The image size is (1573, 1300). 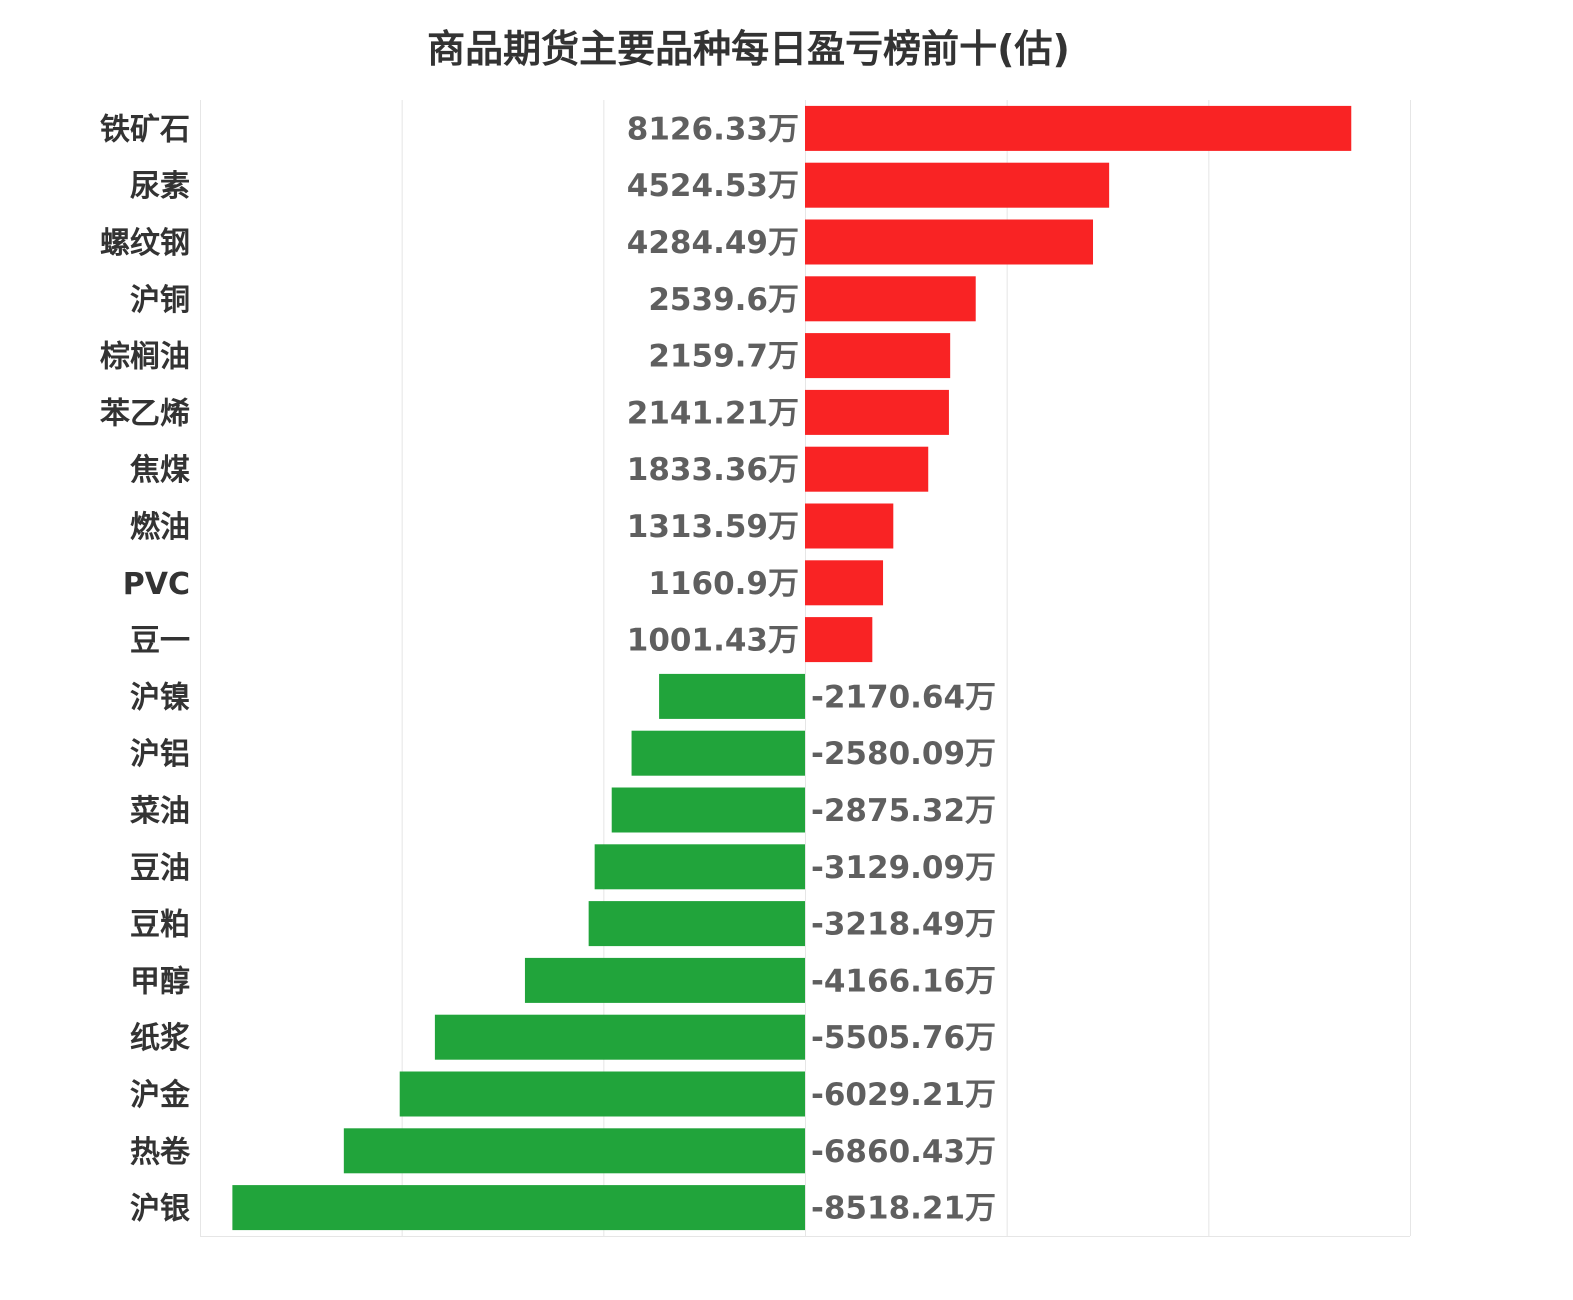 What do you see at coordinates (160, 697) in the screenshot?
I see `category-label: 沪镍` at bounding box center [160, 697].